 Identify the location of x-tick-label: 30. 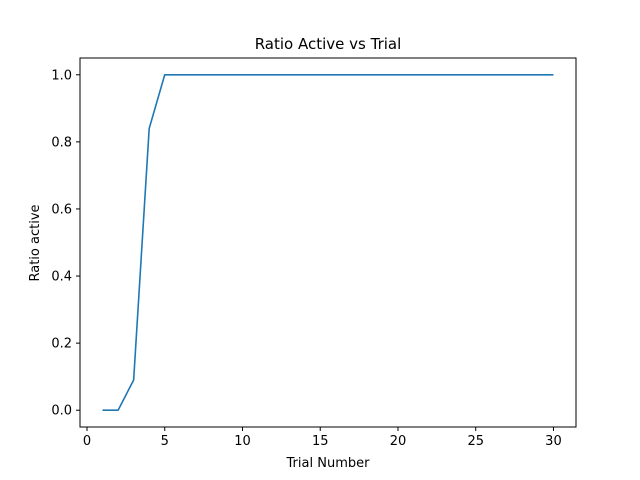
(553, 441).